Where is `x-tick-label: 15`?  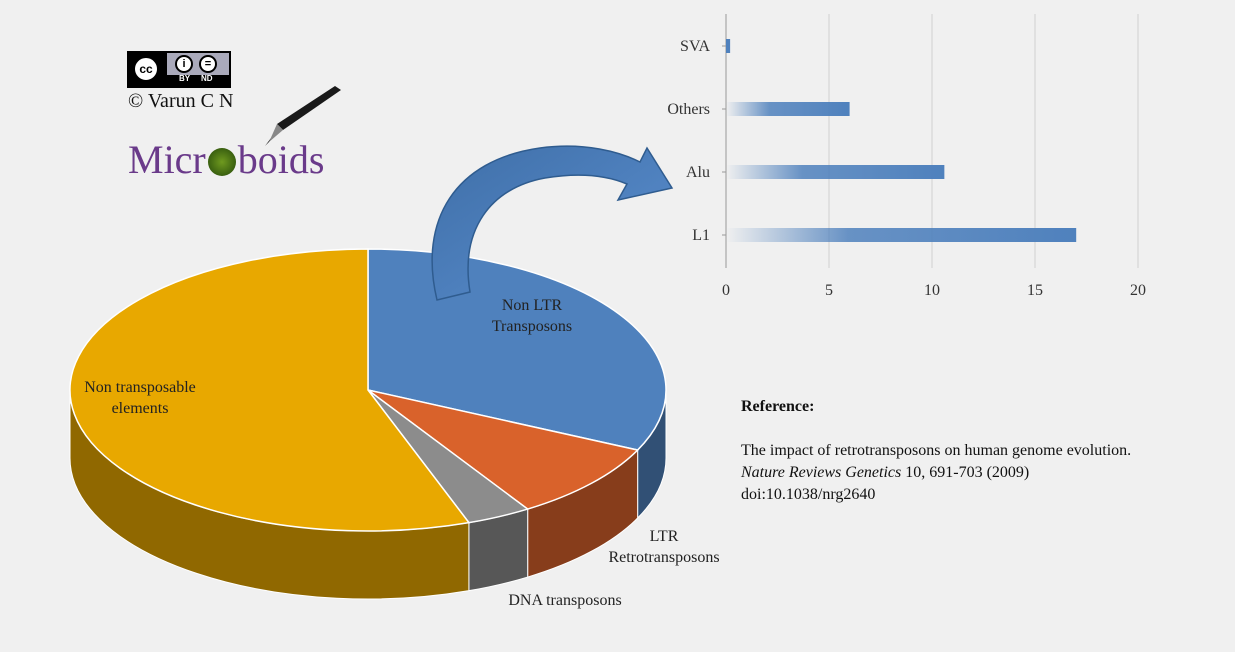 x-tick-label: 15 is located at coordinates (1035, 290).